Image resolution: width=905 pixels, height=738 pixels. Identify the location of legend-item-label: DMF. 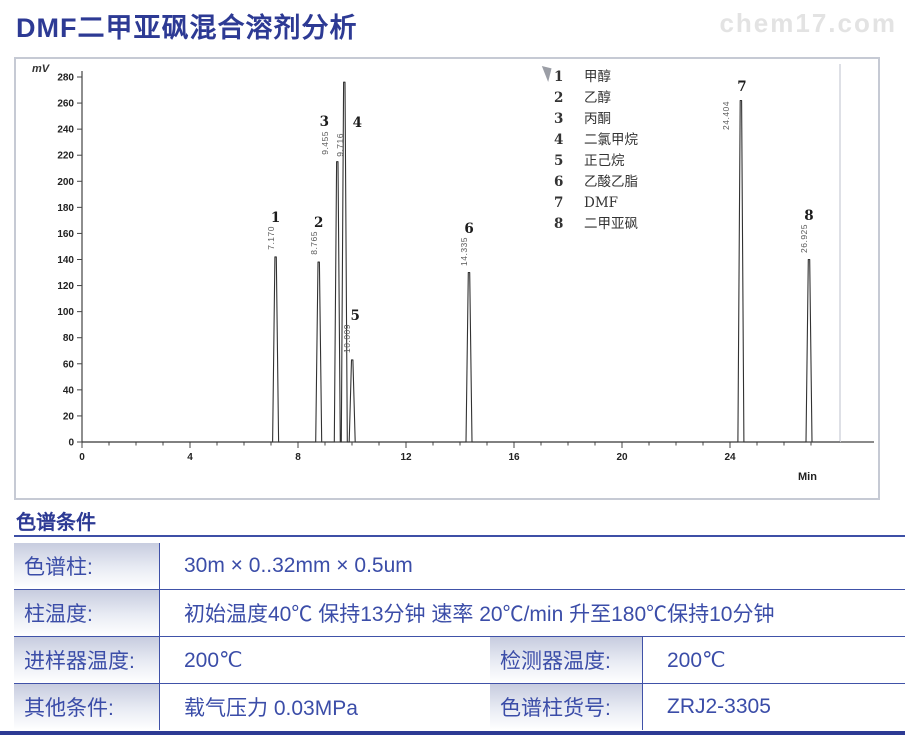
(601, 203).